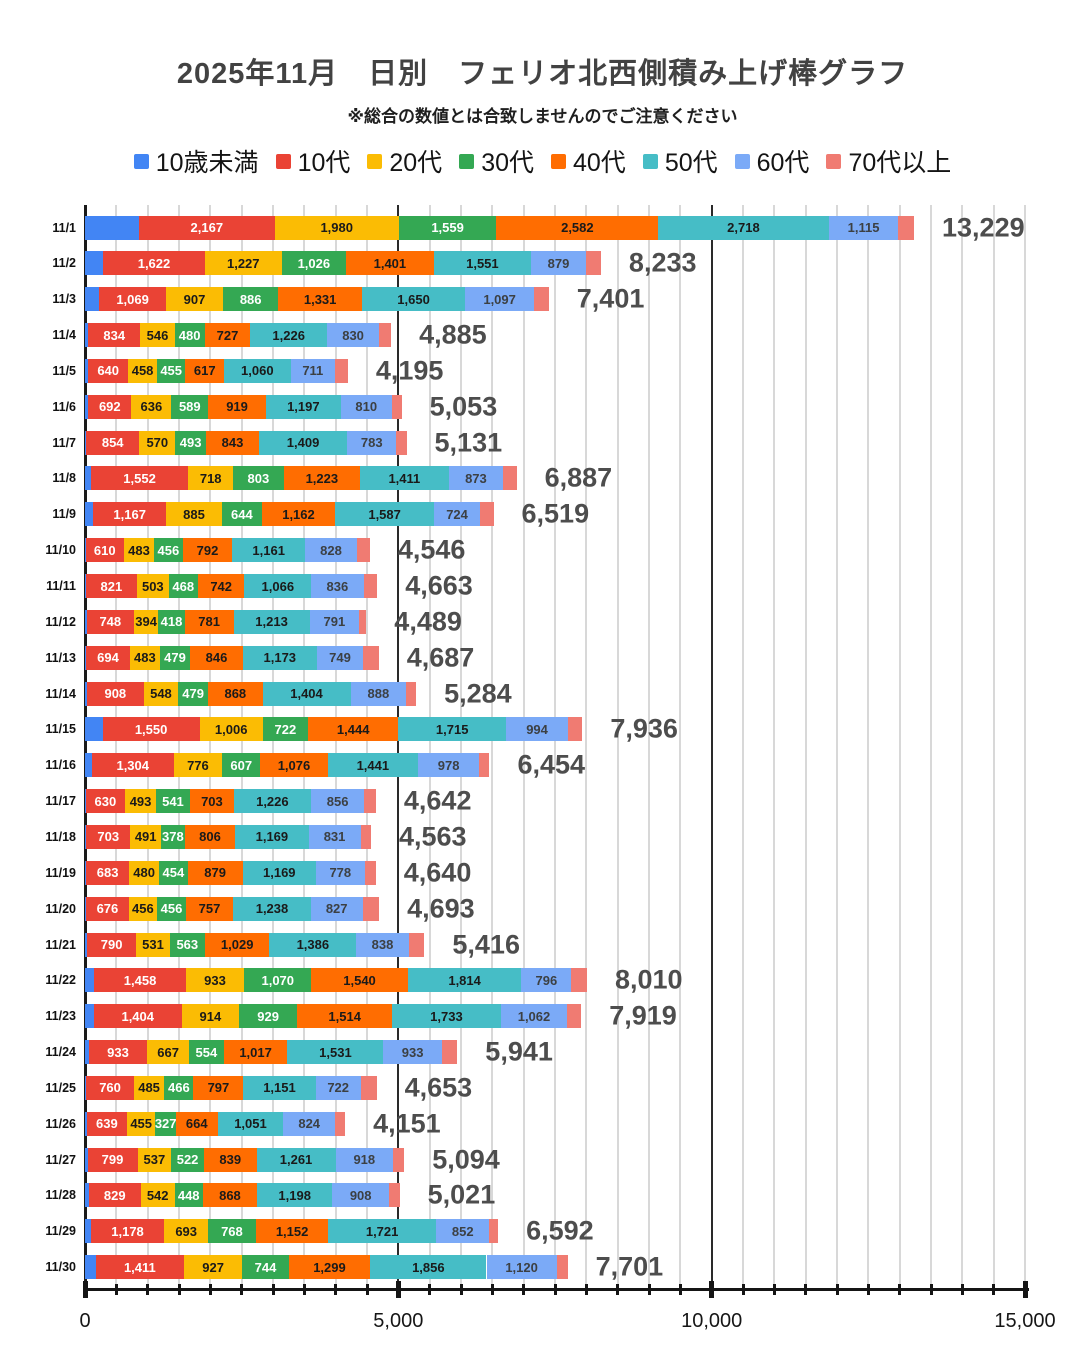 The height and width of the screenshot is (1364, 1085). What do you see at coordinates (662, 262) in the screenshot?
I see `row-total-label: 8,233` at bounding box center [662, 262].